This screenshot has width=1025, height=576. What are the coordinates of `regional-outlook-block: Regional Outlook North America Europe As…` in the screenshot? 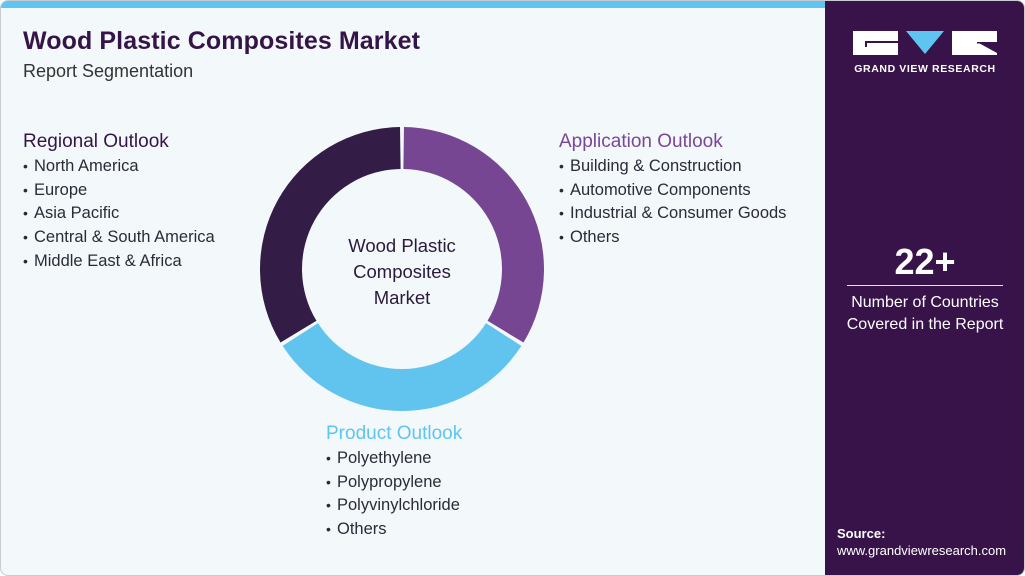 It's located at (119, 202).